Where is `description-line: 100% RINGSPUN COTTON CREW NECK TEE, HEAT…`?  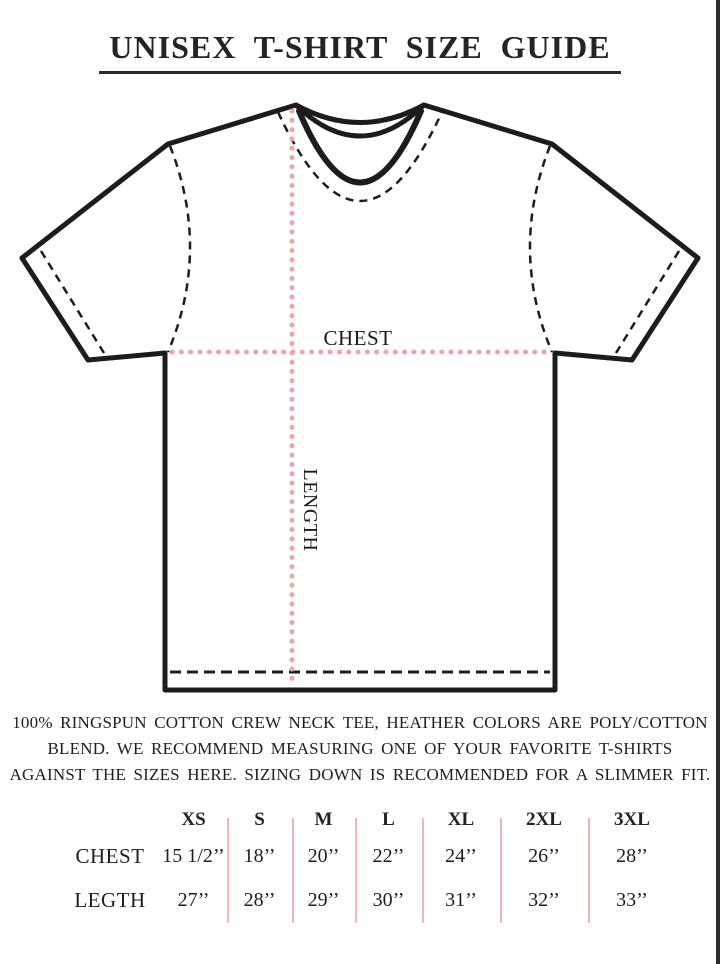
description-line: 100% RINGSPUN COTTON CREW NECK TEE, HEAT… is located at coordinates (360, 722).